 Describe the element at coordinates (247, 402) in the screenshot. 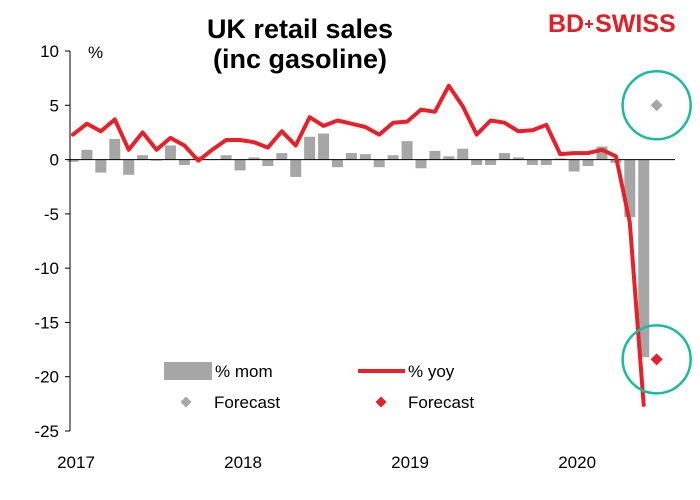

I see `legend-forecast-grey-label: Forecast` at that location.